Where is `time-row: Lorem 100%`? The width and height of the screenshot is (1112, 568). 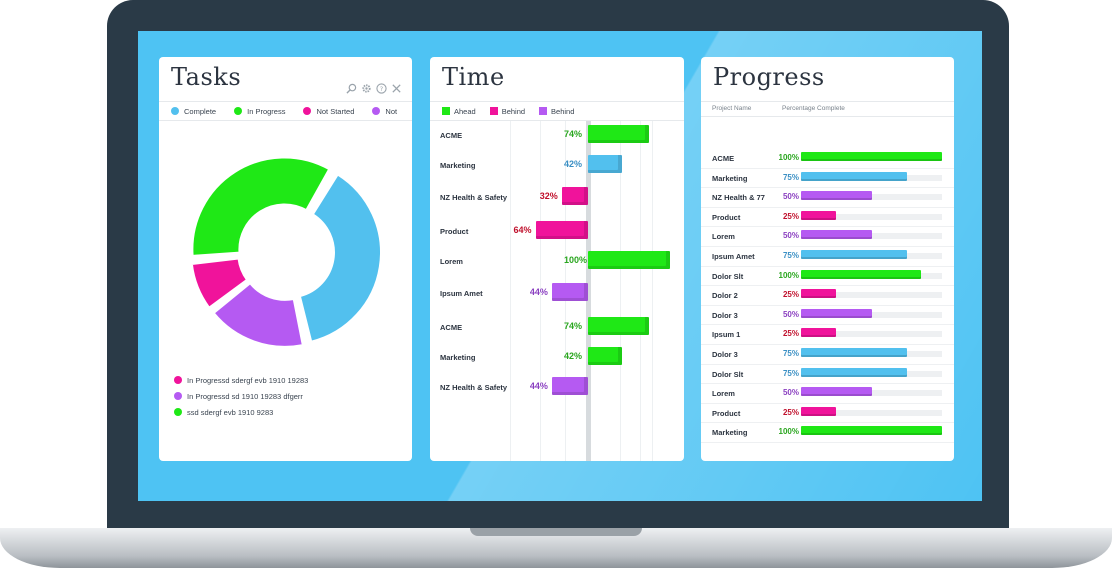
time-row: Lorem 100% is located at coordinates (557, 262).